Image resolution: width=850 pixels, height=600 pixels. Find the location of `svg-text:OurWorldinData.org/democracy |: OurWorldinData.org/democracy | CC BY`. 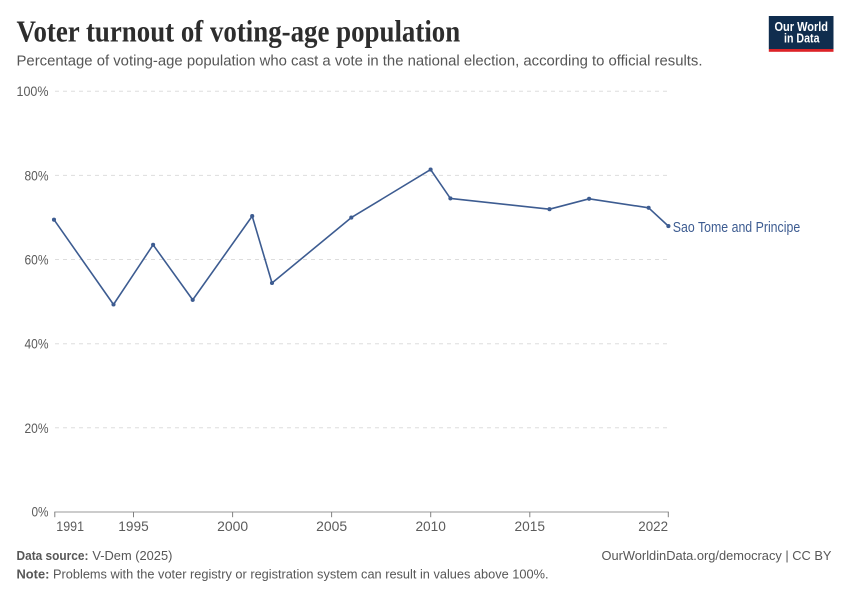

svg-text:OurWorldinData.org/democracy |: OurWorldinData.org/democracy | CC BY is located at coordinates (717, 555).